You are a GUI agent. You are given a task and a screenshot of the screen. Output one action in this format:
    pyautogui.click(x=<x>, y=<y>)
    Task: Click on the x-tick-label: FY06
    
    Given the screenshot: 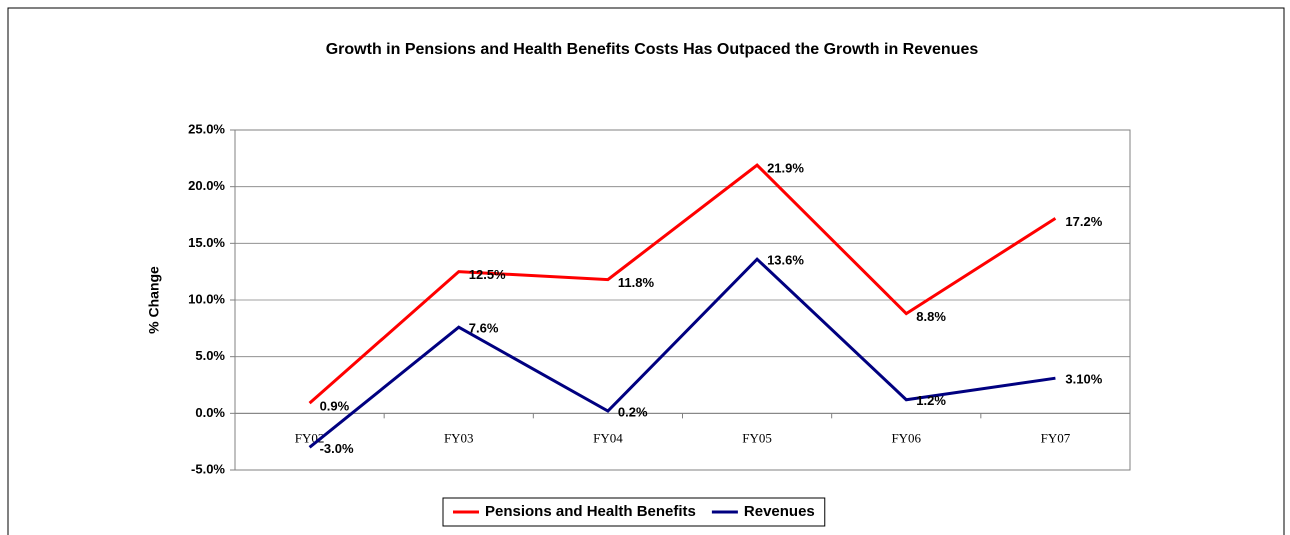 What is the action you would take?
    pyautogui.click(x=906, y=437)
    